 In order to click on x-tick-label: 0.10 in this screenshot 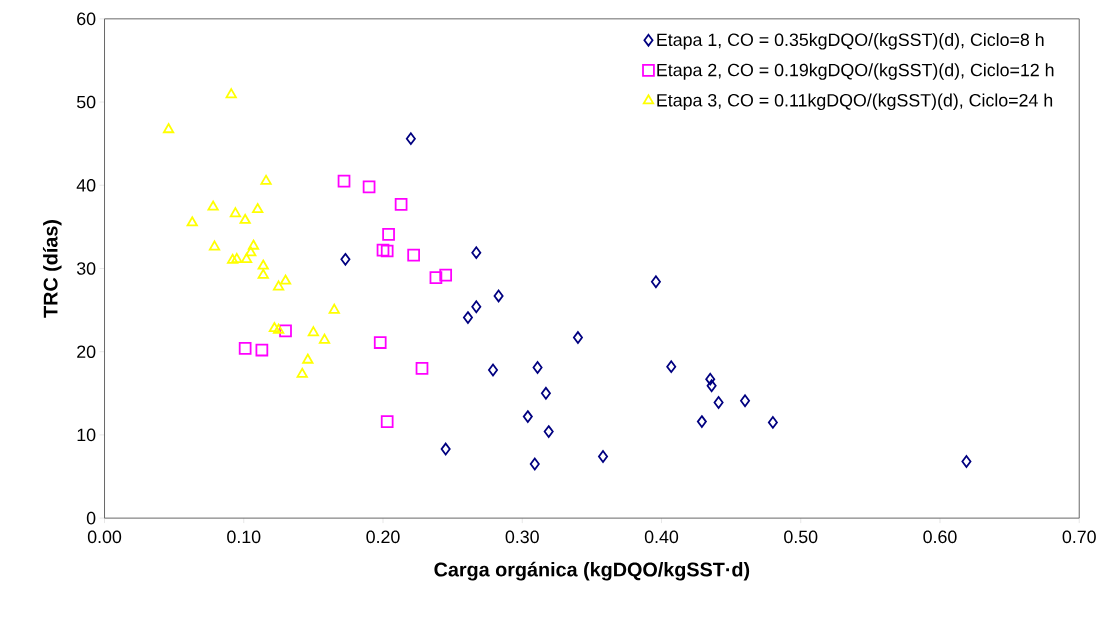, I will do `click(244, 536)`.